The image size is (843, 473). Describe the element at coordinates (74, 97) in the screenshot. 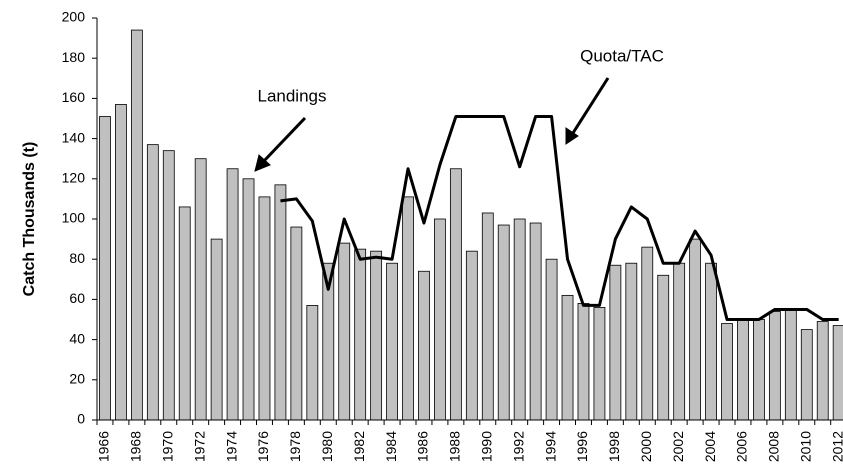

I see `y-tick-label: 160` at that location.